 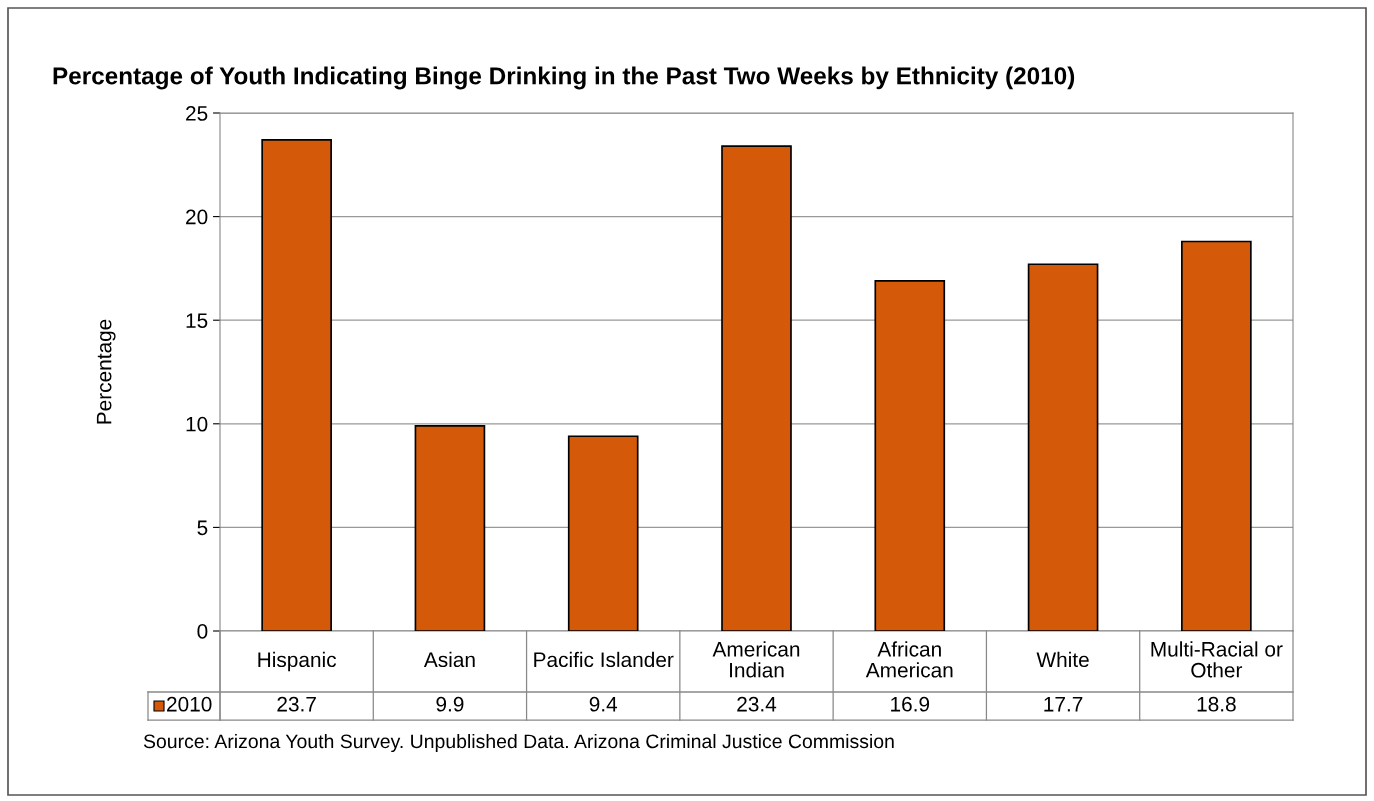 I want to click on data-label: 17.7, so click(x=1063, y=704).